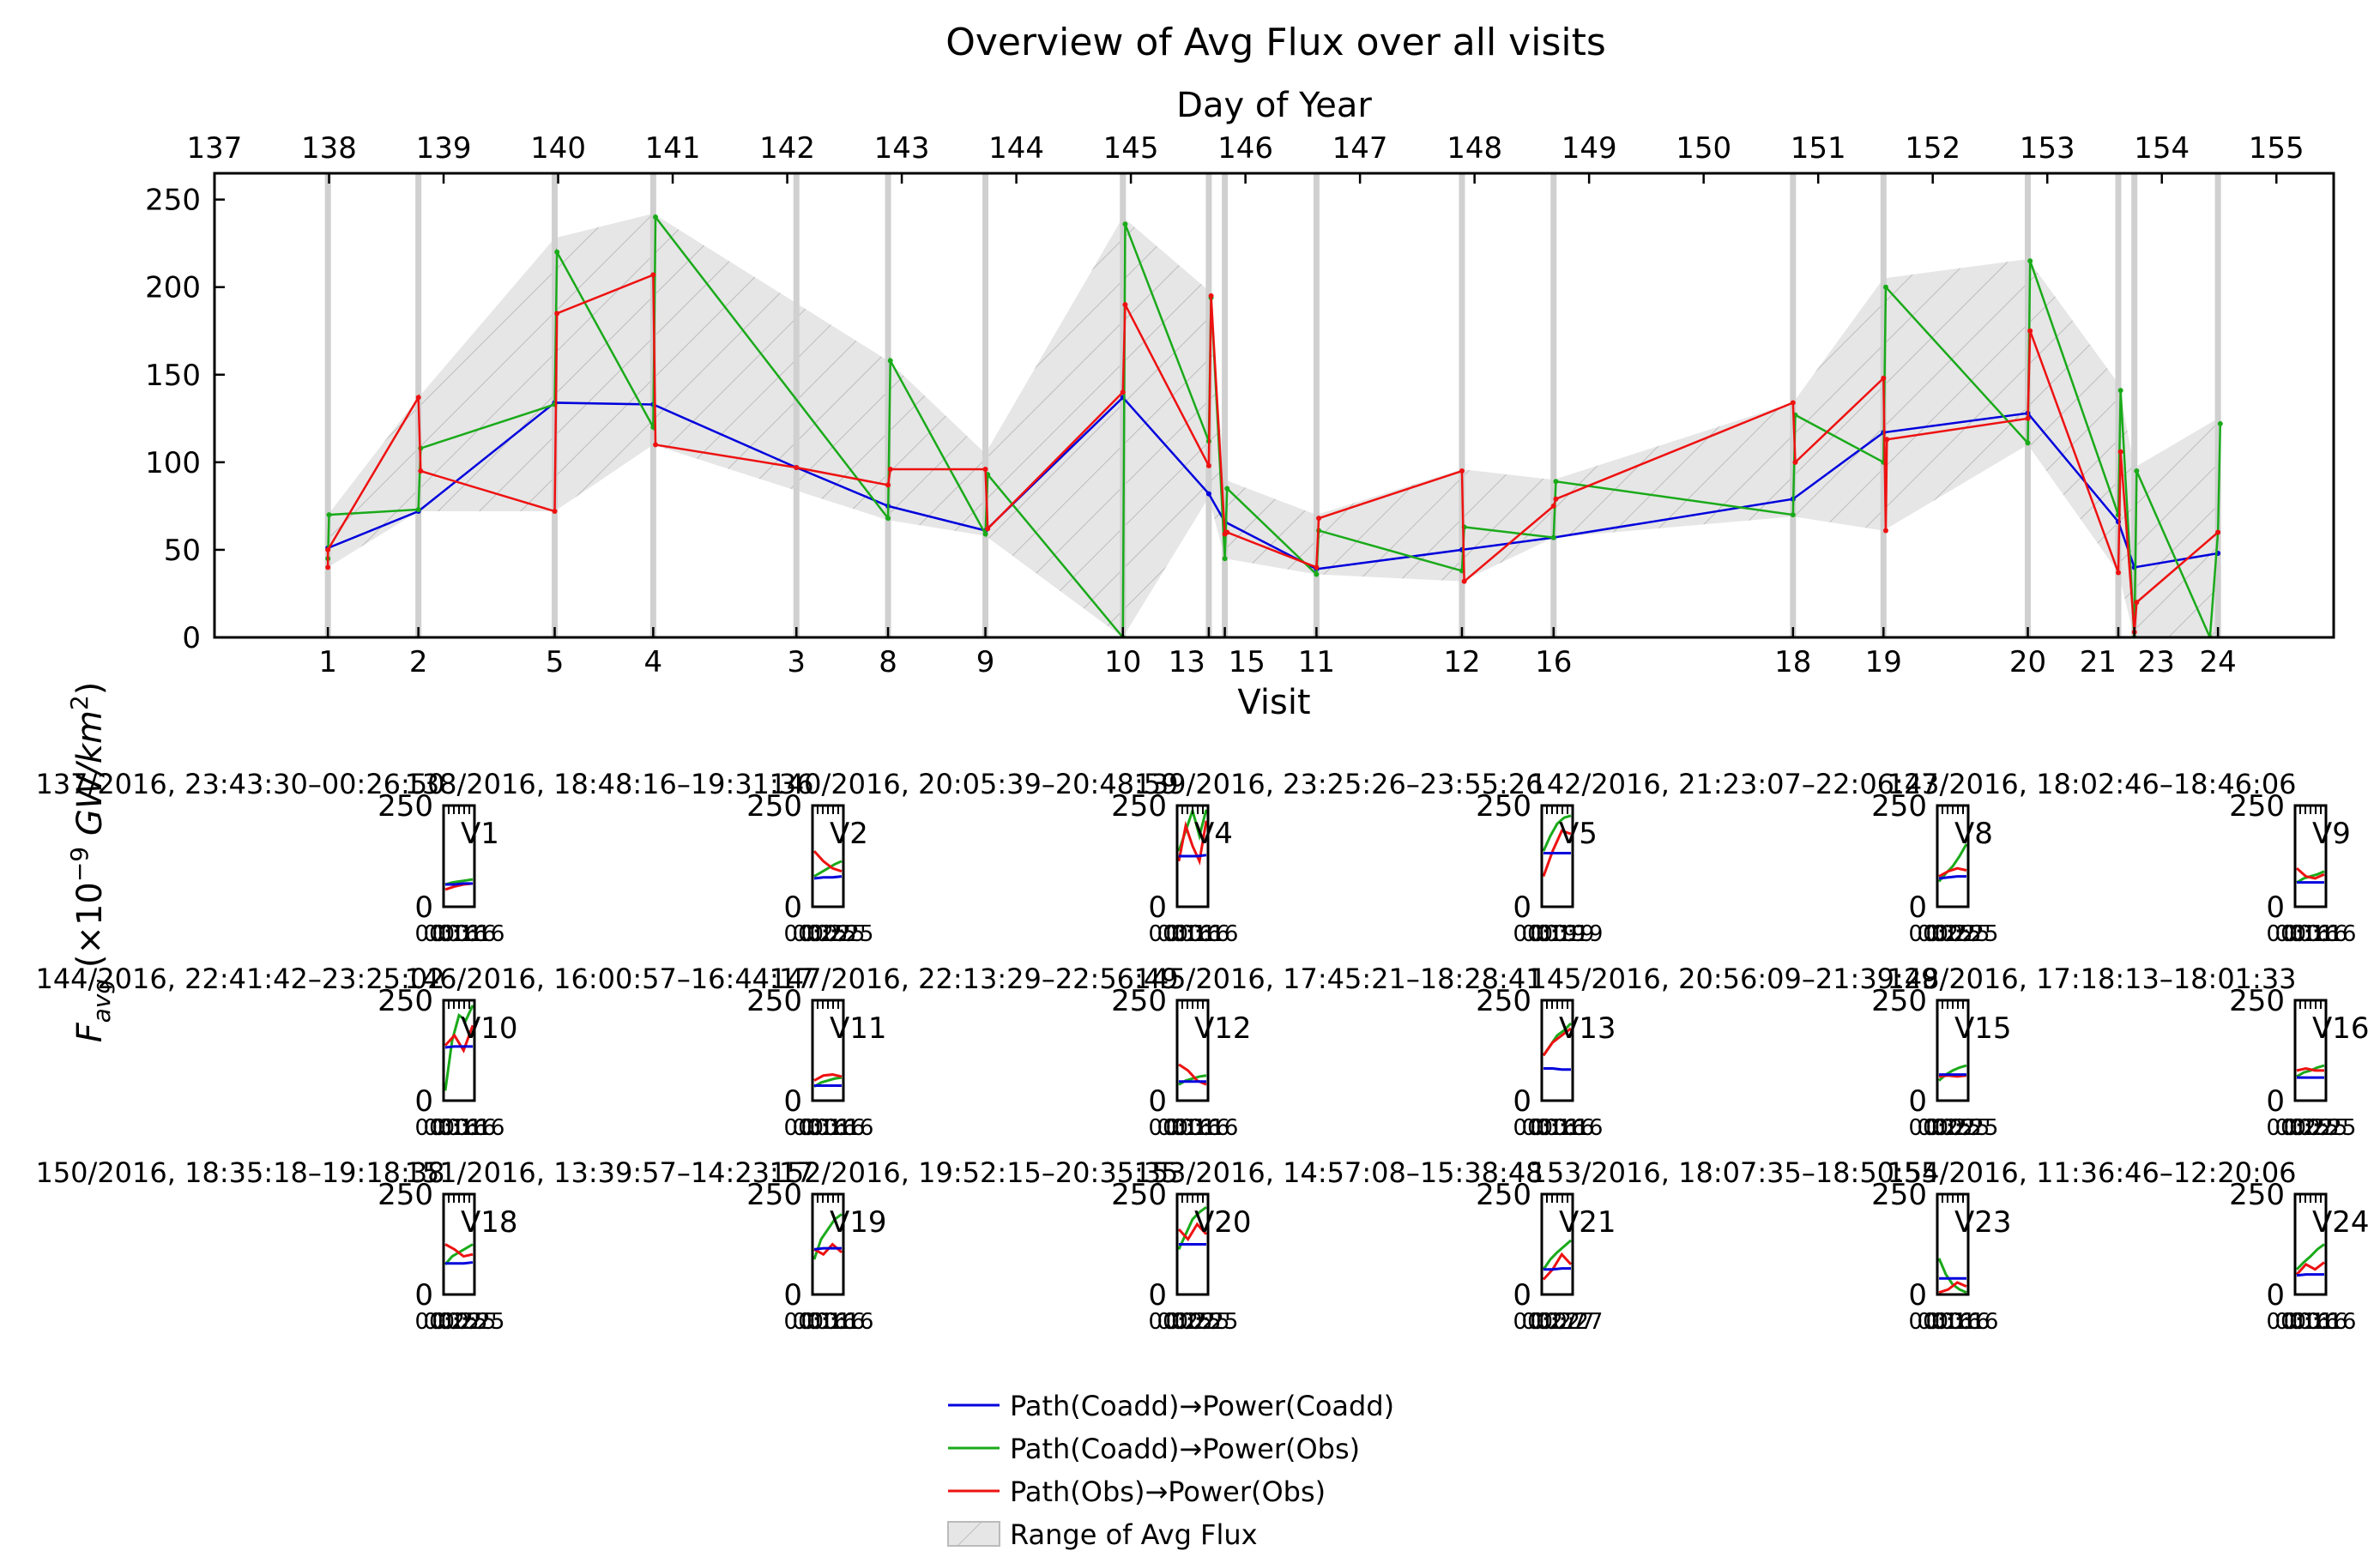  I want to click on doy-tick-label: 150, so click(1703, 148).